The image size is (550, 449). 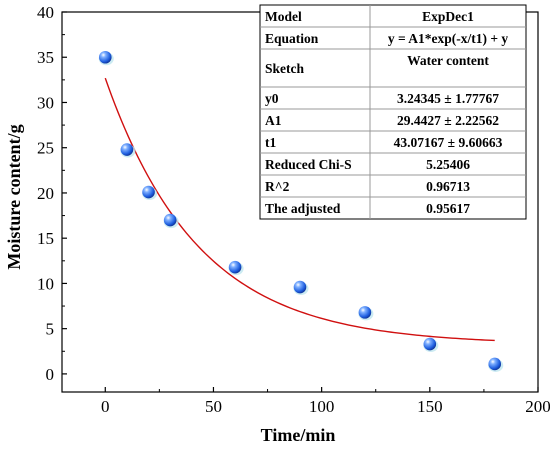 I want to click on table-row-value: 29.4427 ± 2.22562, so click(x=448, y=120).